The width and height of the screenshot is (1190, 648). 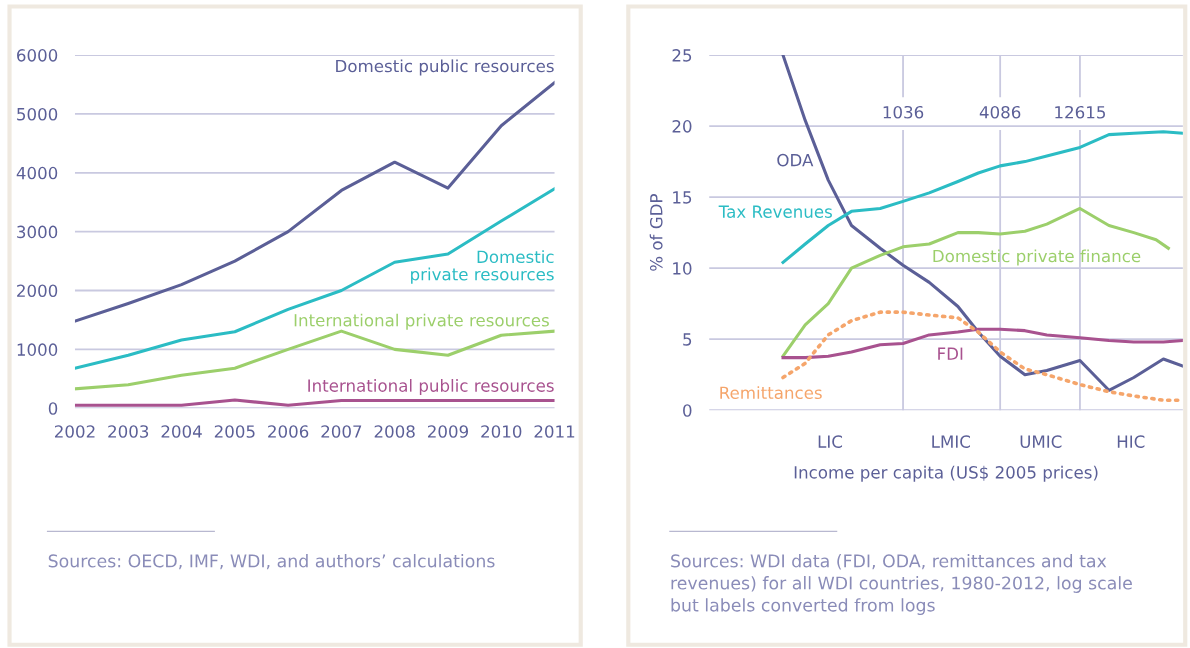 I want to click on line-series, so click(x=314, y=278).